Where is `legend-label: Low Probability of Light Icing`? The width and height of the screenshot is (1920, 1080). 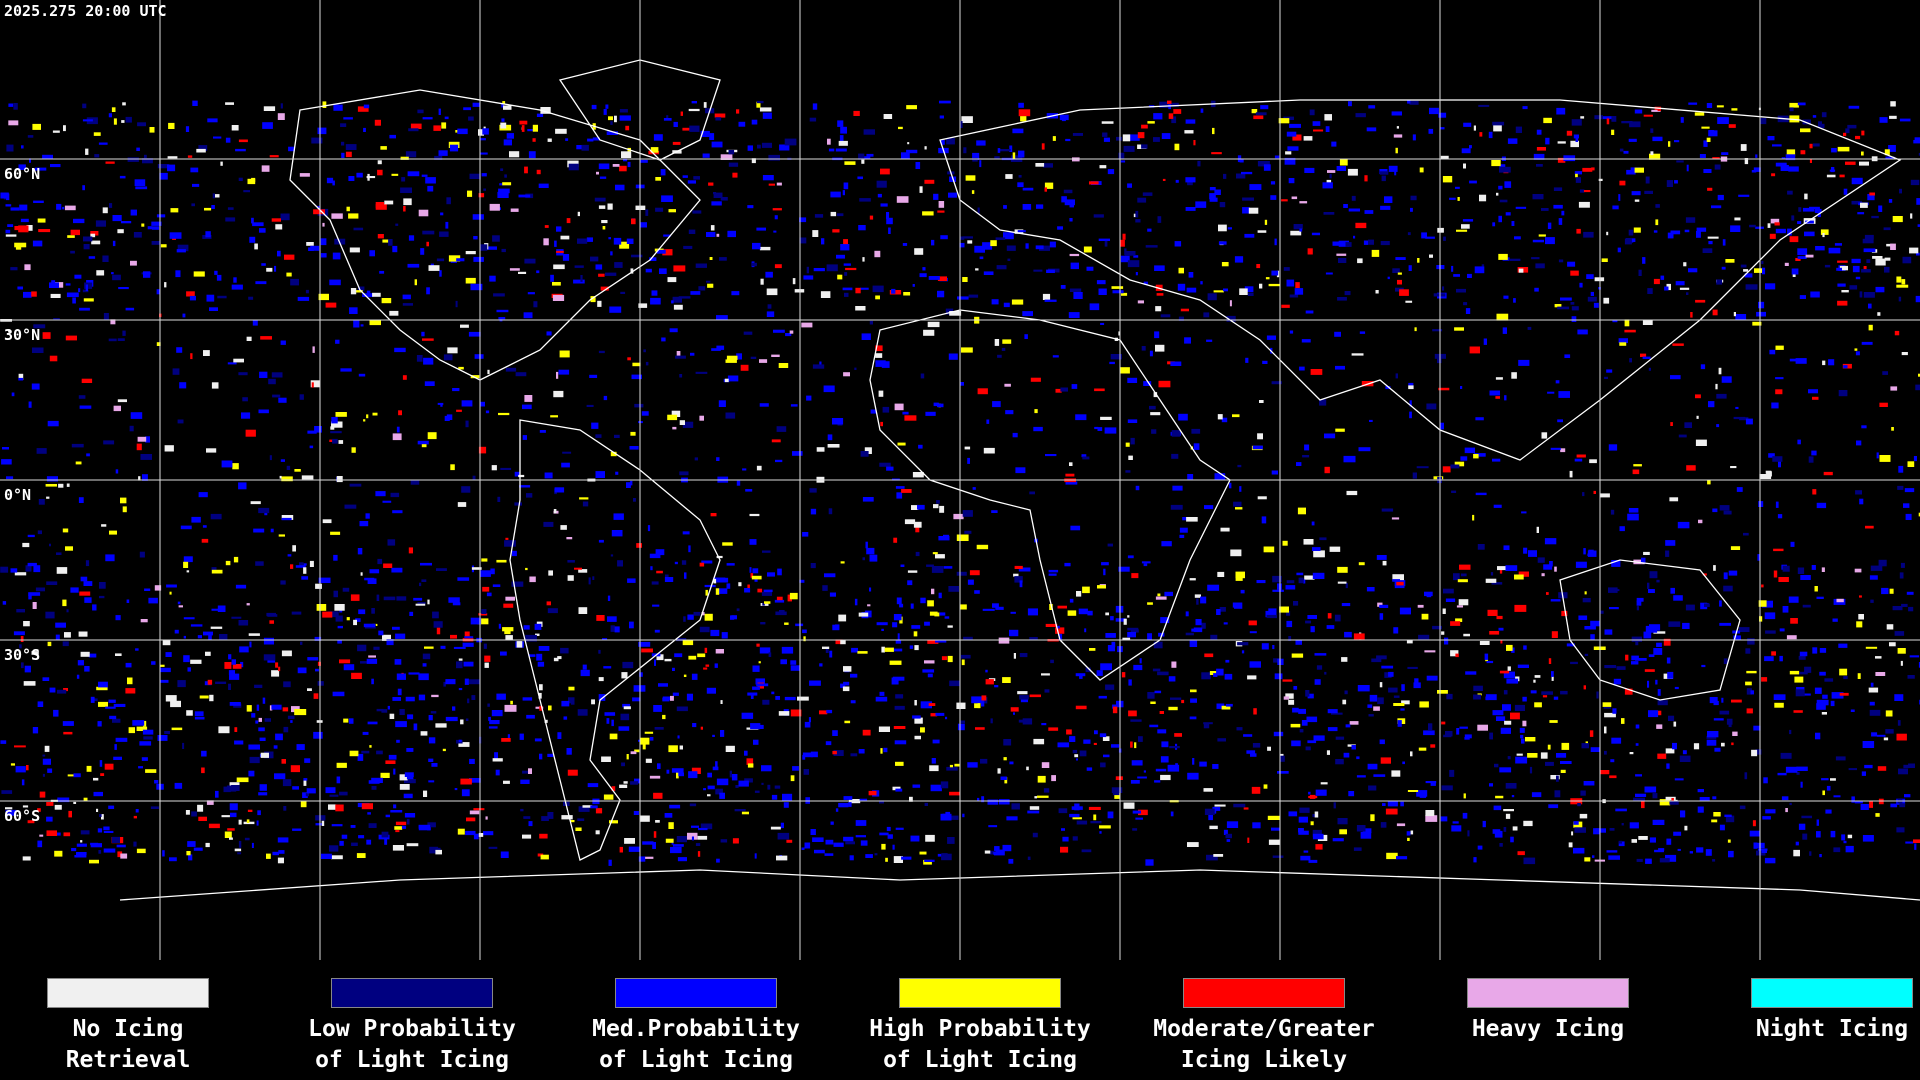 legend-label: Low Probability of Light Icing is located at coordinates (412, 1044).